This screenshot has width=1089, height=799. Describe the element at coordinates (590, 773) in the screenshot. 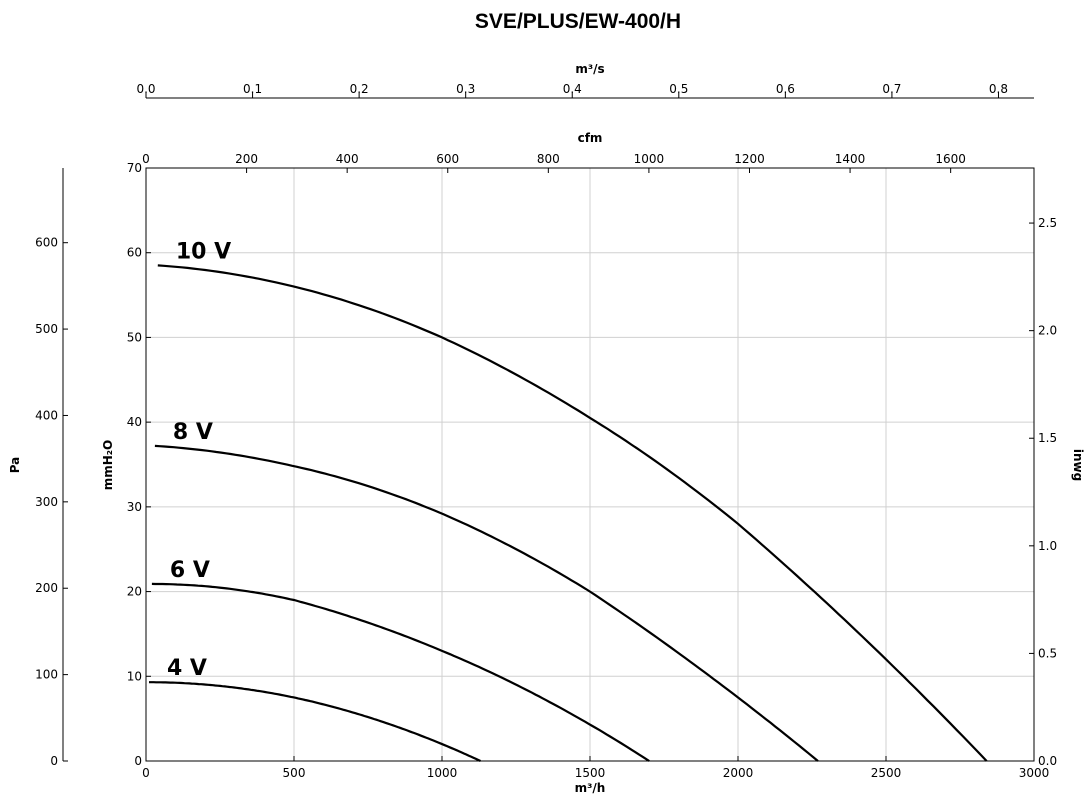

I see `x-tick-label-1500: 1500` at that location.